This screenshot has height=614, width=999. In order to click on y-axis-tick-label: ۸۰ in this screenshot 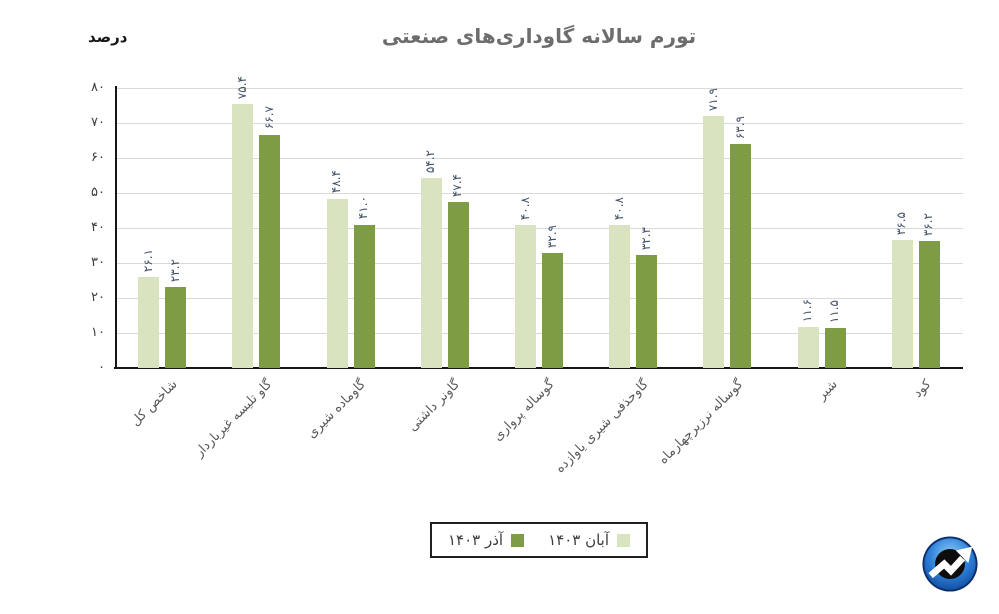, I will do `click(98, 87)`.